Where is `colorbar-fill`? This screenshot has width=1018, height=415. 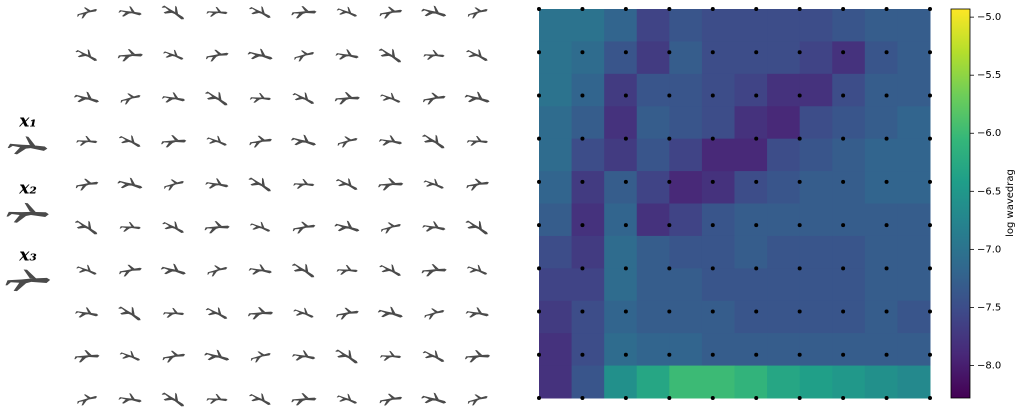 colorbar-fill is located at coordinates (960, 203).